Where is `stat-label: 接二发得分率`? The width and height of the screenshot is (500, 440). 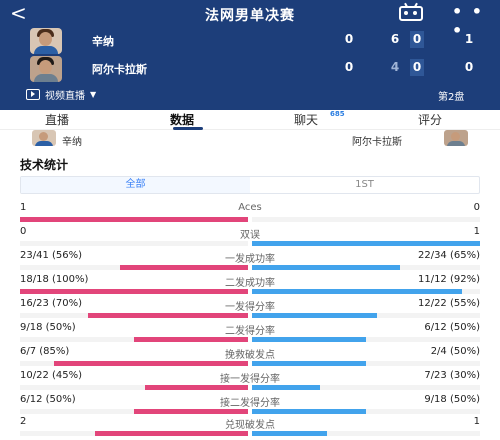
stat-label: 接二发得分率 is located at coordinates (250, 403).